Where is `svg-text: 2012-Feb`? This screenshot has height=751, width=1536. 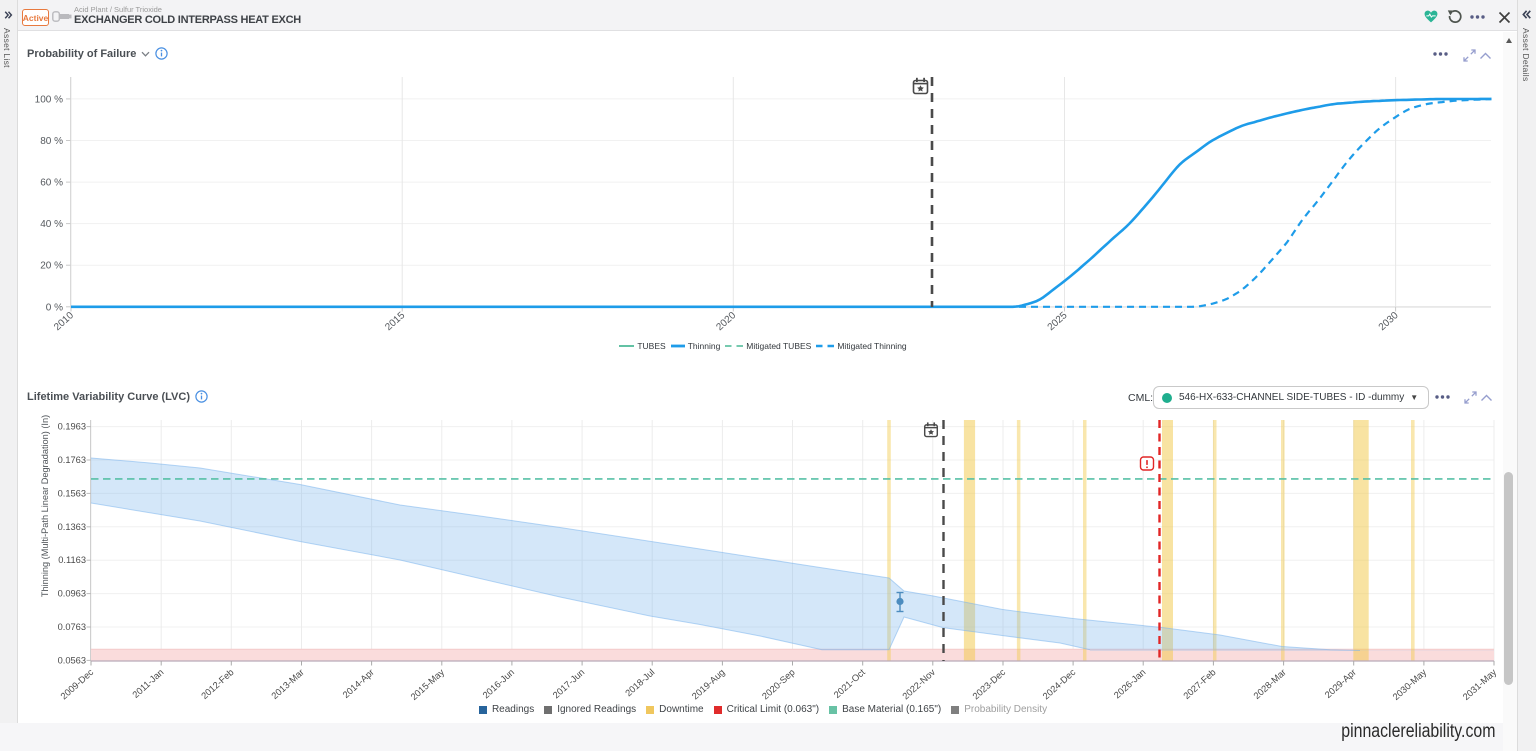 svg-text: 2012-Feb is located at coordinates (217, 684).